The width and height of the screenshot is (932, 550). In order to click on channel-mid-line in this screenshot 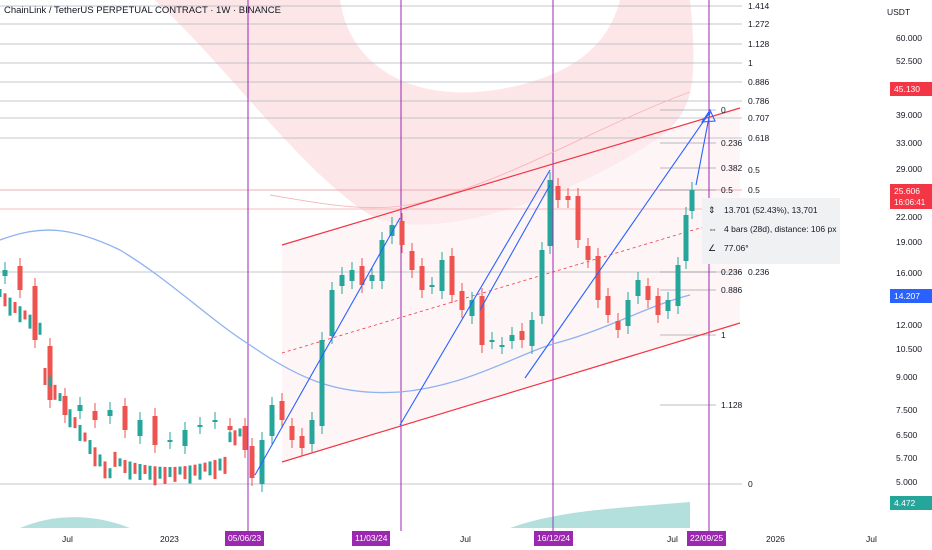, I will do `click(511, 284)`.